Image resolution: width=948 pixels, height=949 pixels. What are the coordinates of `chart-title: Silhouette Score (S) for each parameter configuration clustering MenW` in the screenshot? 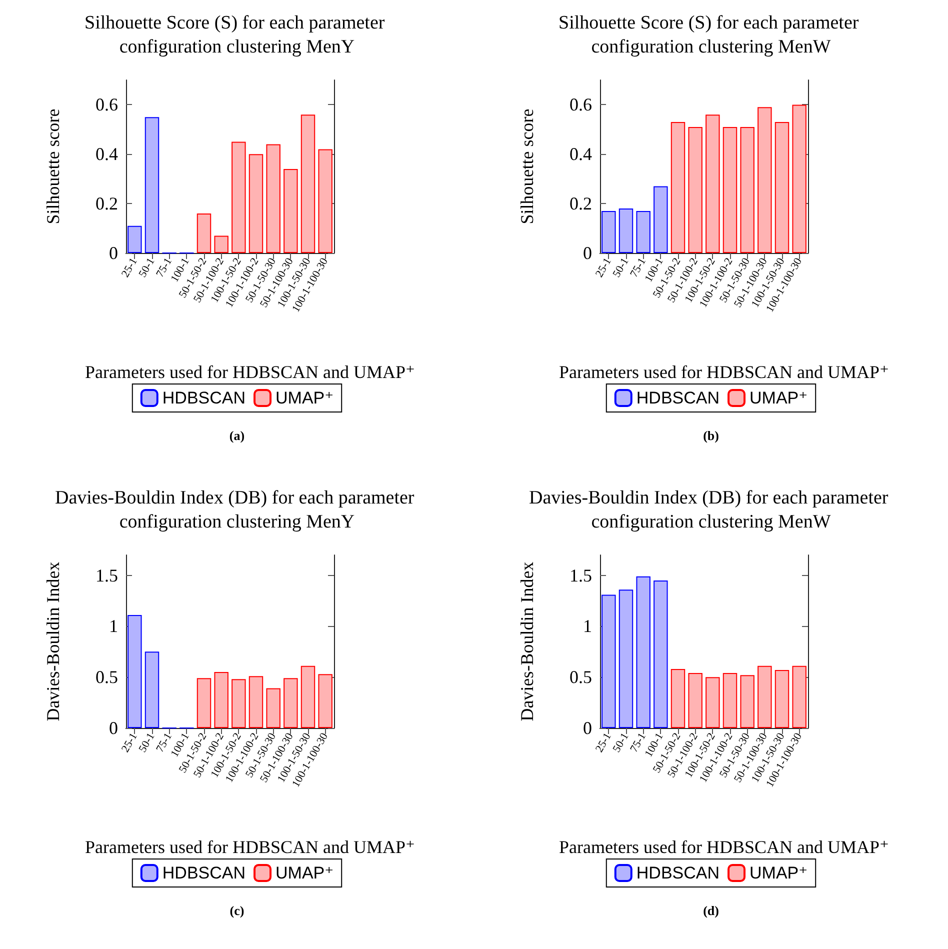 It's located at (711, 35).